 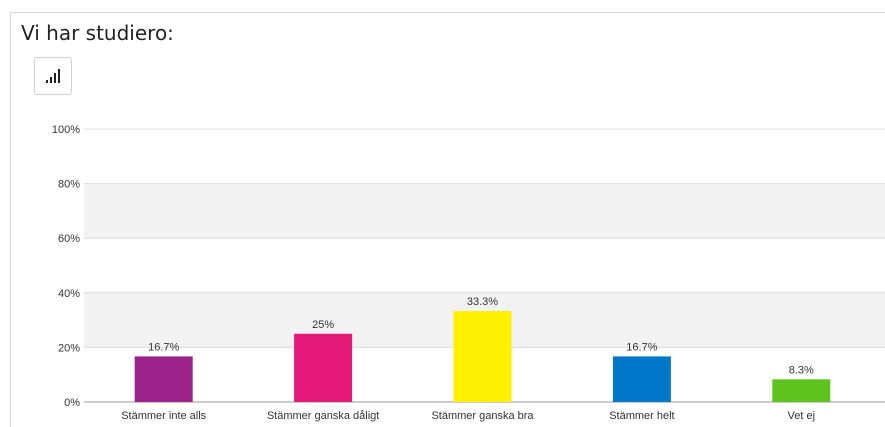 I want to click on data-label: 8.3%, so click(x=801, y=370).